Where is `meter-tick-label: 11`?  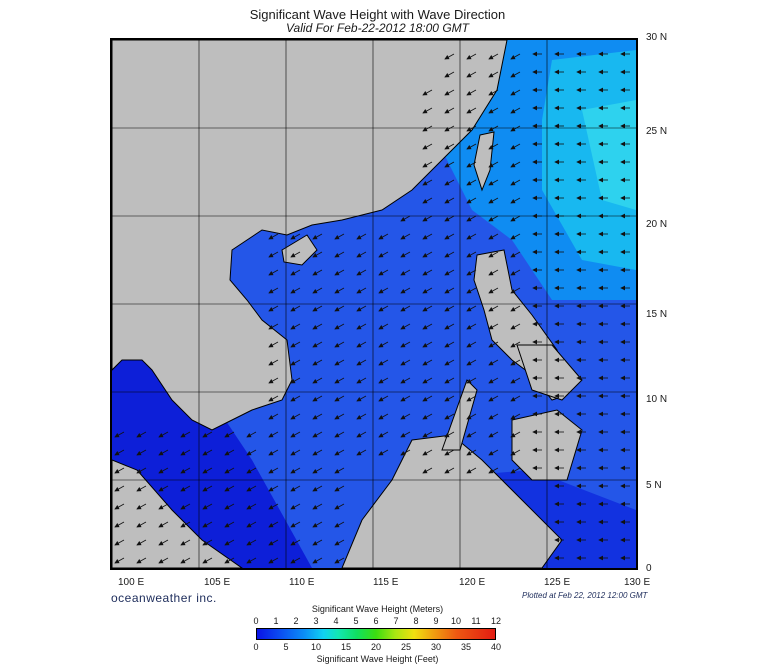 meter-tick-label: 11 is located at coordinates (476, 621).